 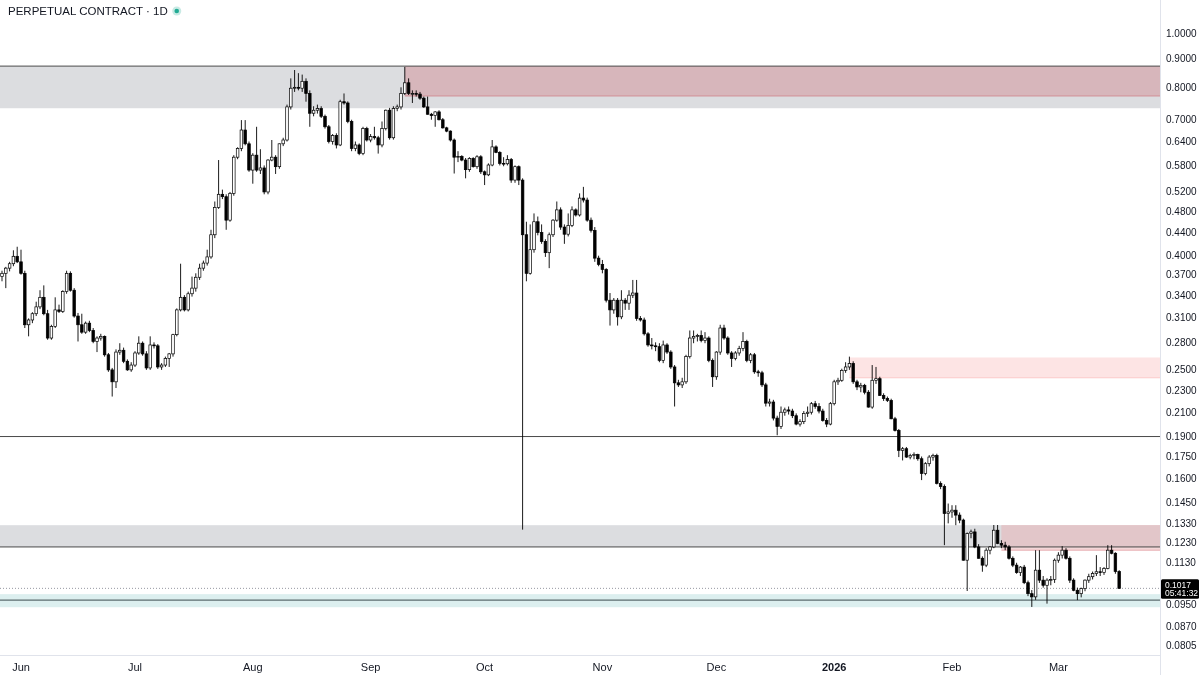 I want to click on x-tick-label: Nov, so click(x=602, y=667).